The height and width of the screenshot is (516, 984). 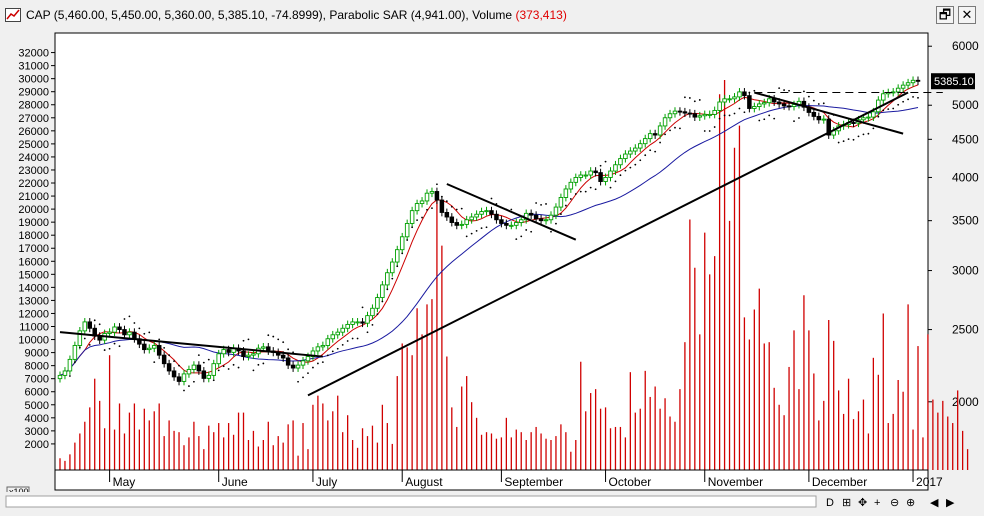 I want to click on left-axis-tick-label: 2000, so click(x=37, y=445).